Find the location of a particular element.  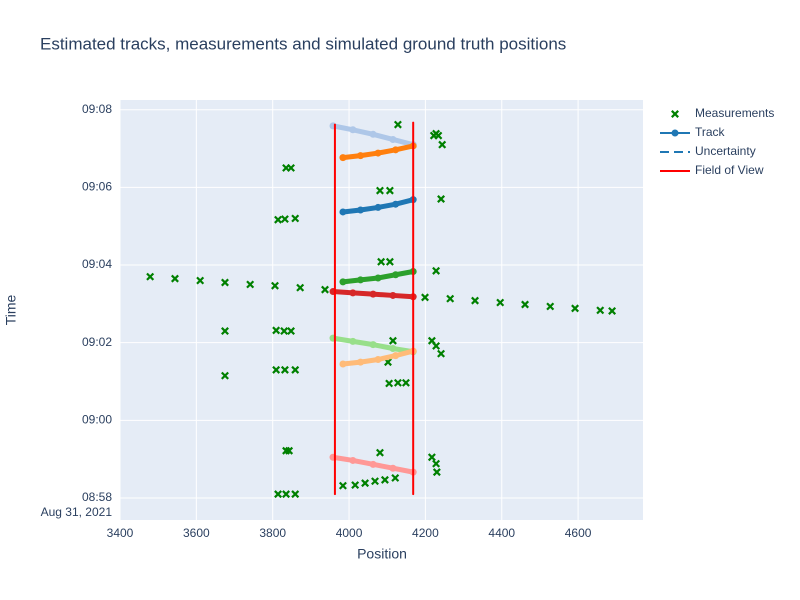

y-tick-label: 09:06 is located at coordinates (97, 187).